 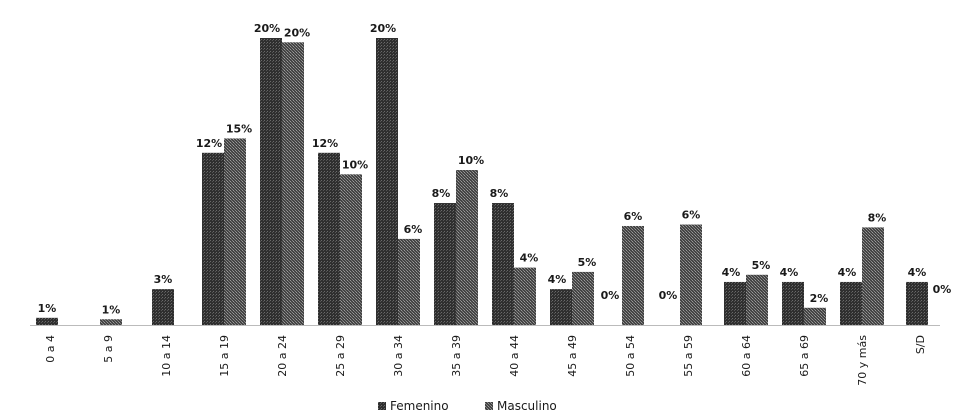 What do you see at coordinates (819, 298) in the screenshot?
I see `data-label-masculino-65-a-69: 2%` at bounding box center [819, 298].